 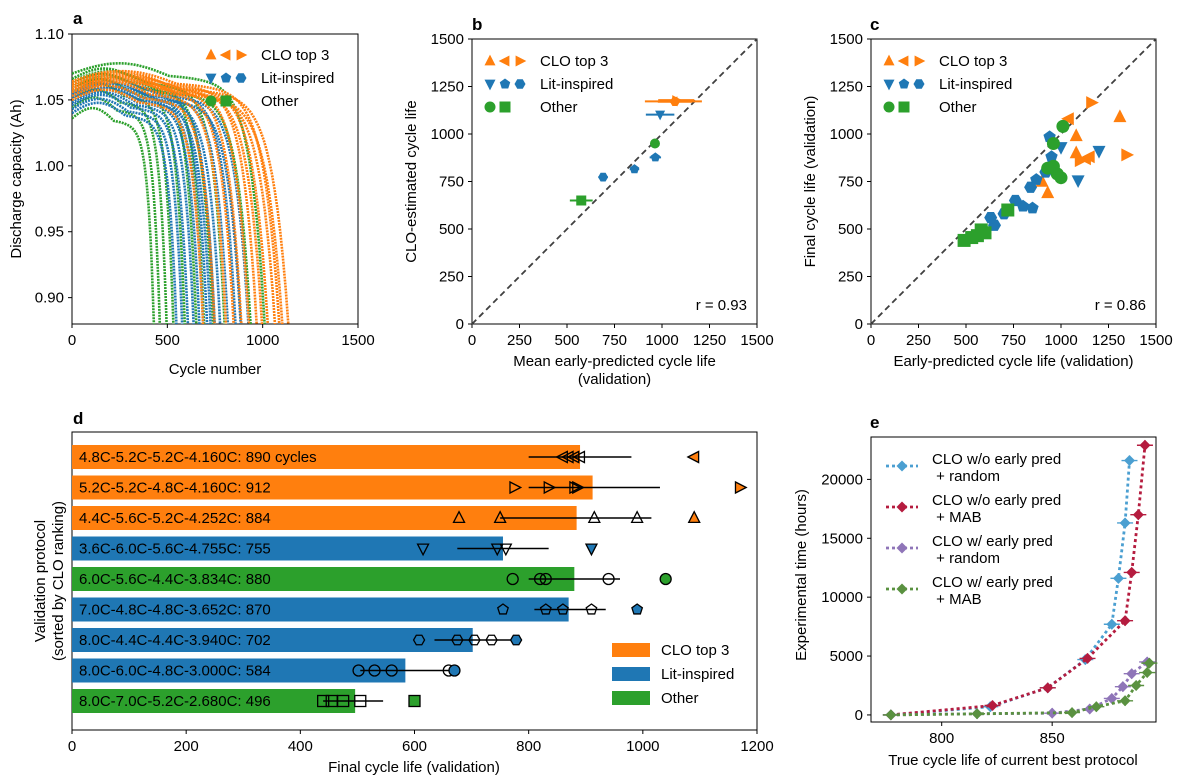 I want to click on panel-e-legend-label: CLO w/o early pred, so click(x=996, y=500).